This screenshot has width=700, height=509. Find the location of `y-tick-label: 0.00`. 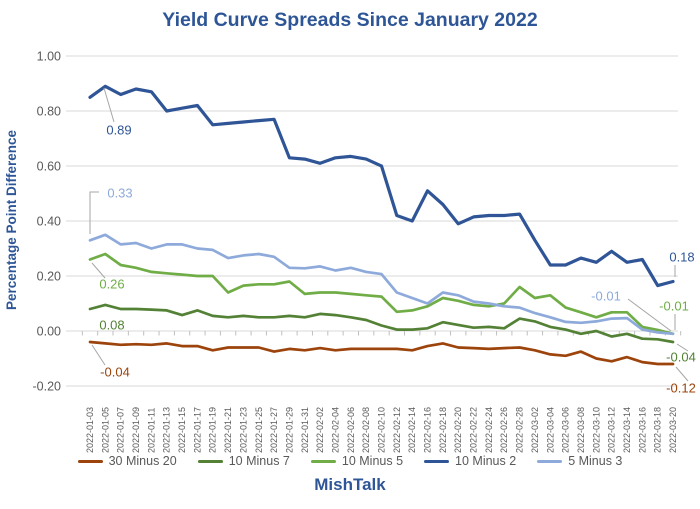

y-tick-label: 0.00 is located at coordinates (49, 332).